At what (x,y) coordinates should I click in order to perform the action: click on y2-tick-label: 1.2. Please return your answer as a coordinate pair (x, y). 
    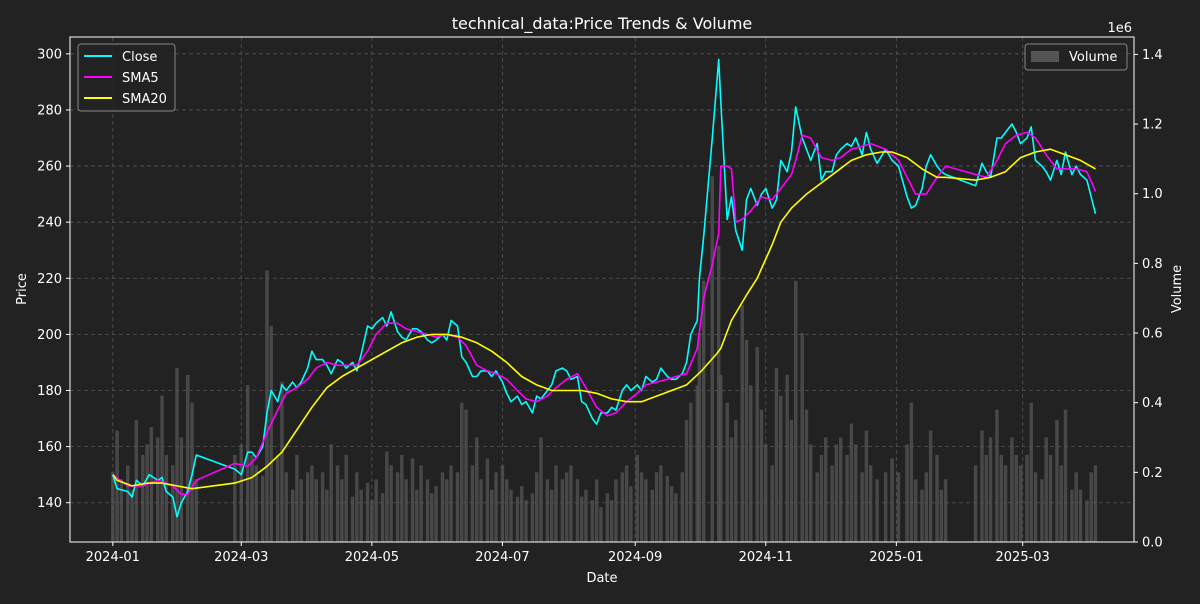
    Looking at the image, I should click on (1152, 125).